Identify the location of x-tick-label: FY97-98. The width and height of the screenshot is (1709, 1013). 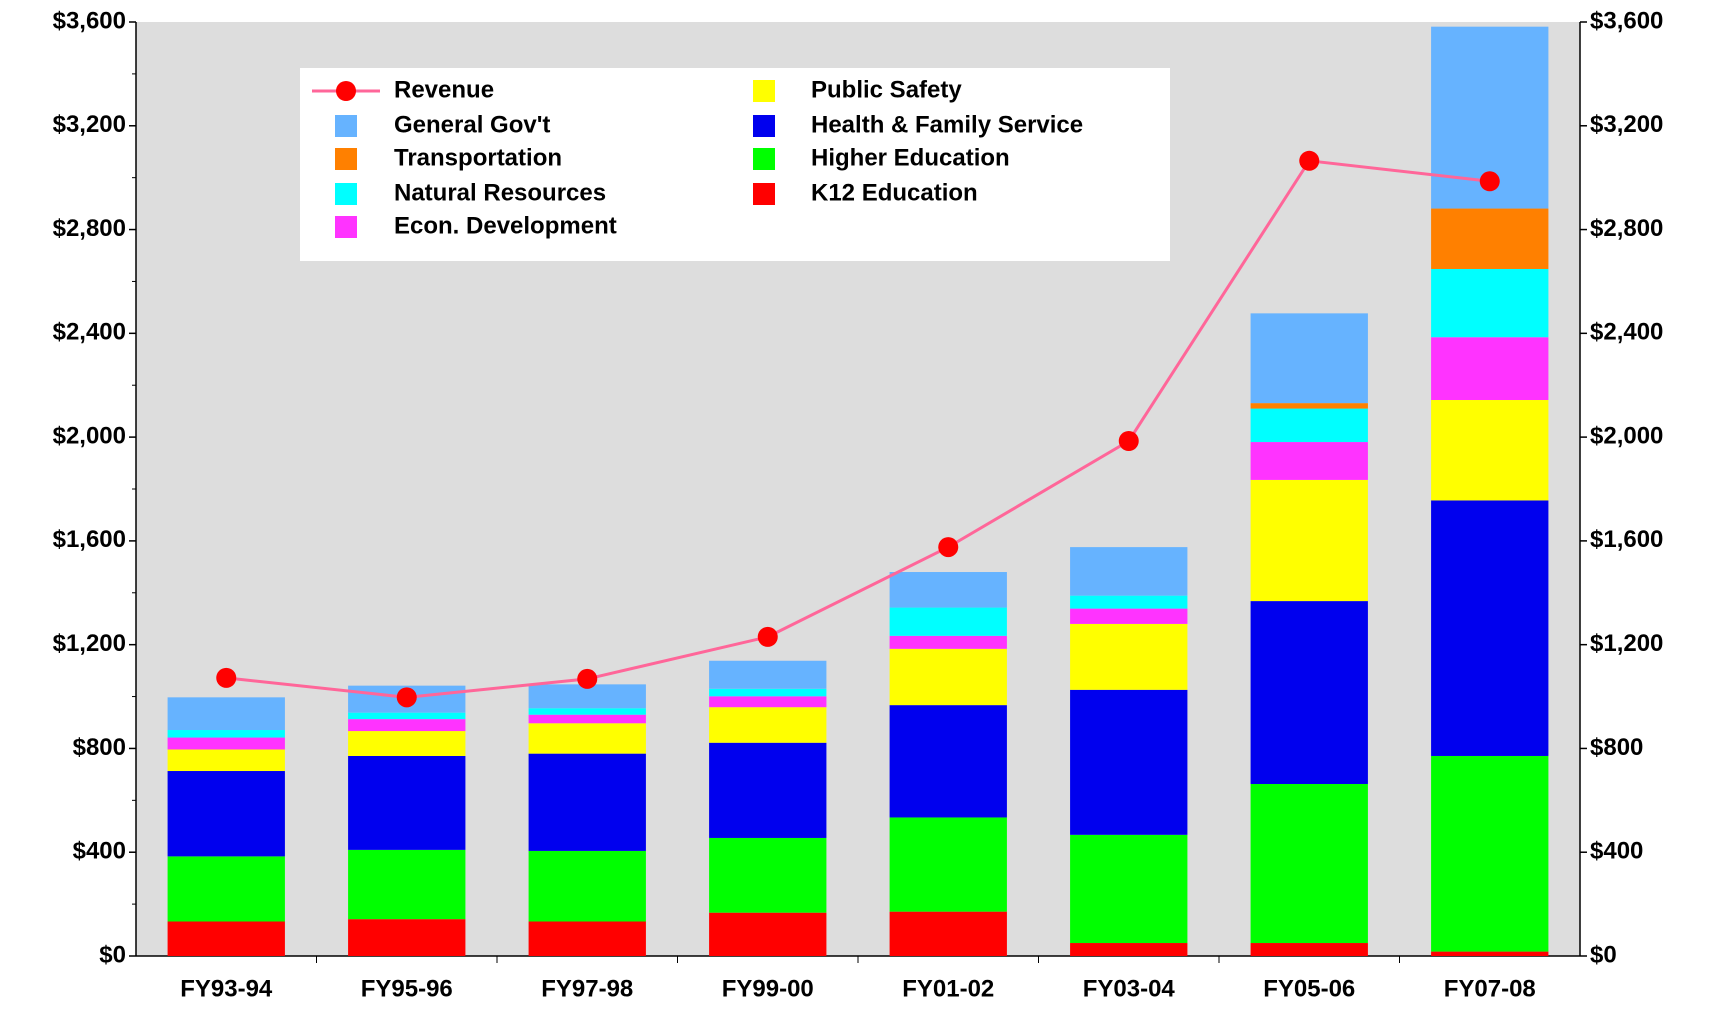
(587, 988).